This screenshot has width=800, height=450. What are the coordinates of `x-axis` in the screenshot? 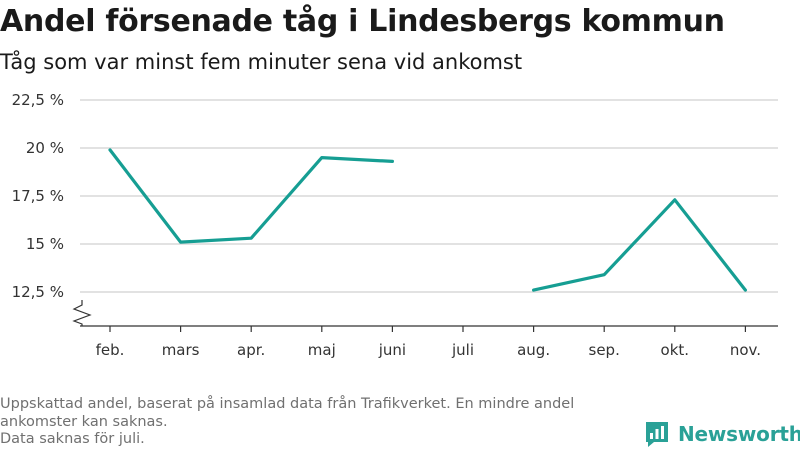 It's located at (425, 313).